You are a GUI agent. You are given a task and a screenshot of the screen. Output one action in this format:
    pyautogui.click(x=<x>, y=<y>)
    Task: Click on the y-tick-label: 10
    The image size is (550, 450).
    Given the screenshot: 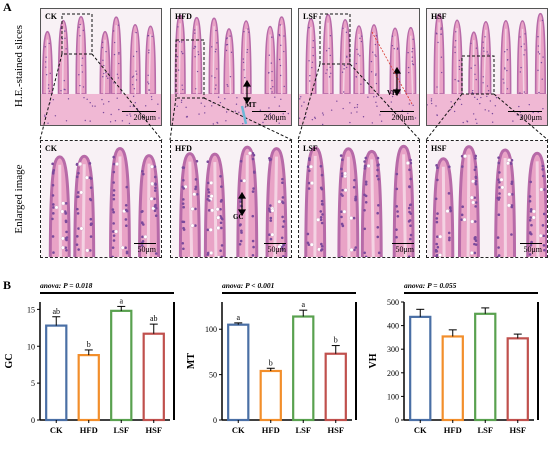 What is the action you would take?
    pyautogui.click(x=31, y=346)
    